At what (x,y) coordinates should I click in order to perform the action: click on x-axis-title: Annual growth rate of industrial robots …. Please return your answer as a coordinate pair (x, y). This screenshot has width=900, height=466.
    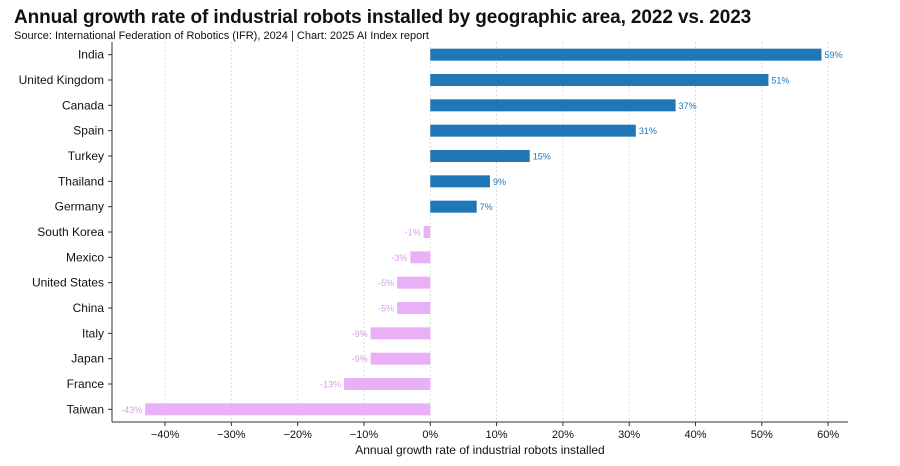
    Looking at the image, I should click on (479, 450).